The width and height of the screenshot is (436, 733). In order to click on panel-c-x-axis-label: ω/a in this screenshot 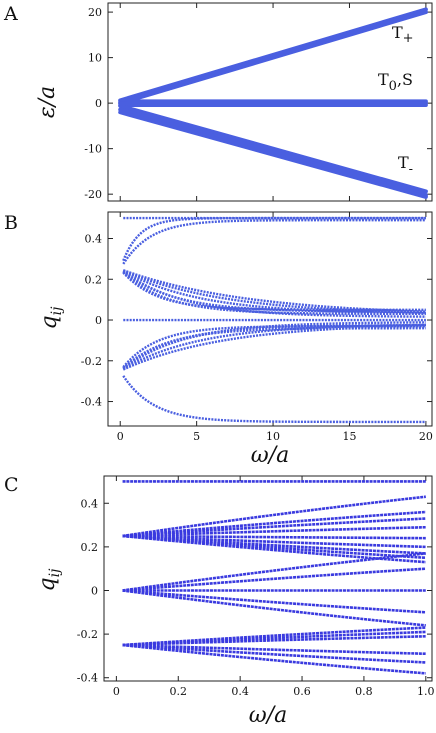, I will do `click(268, 715)`.